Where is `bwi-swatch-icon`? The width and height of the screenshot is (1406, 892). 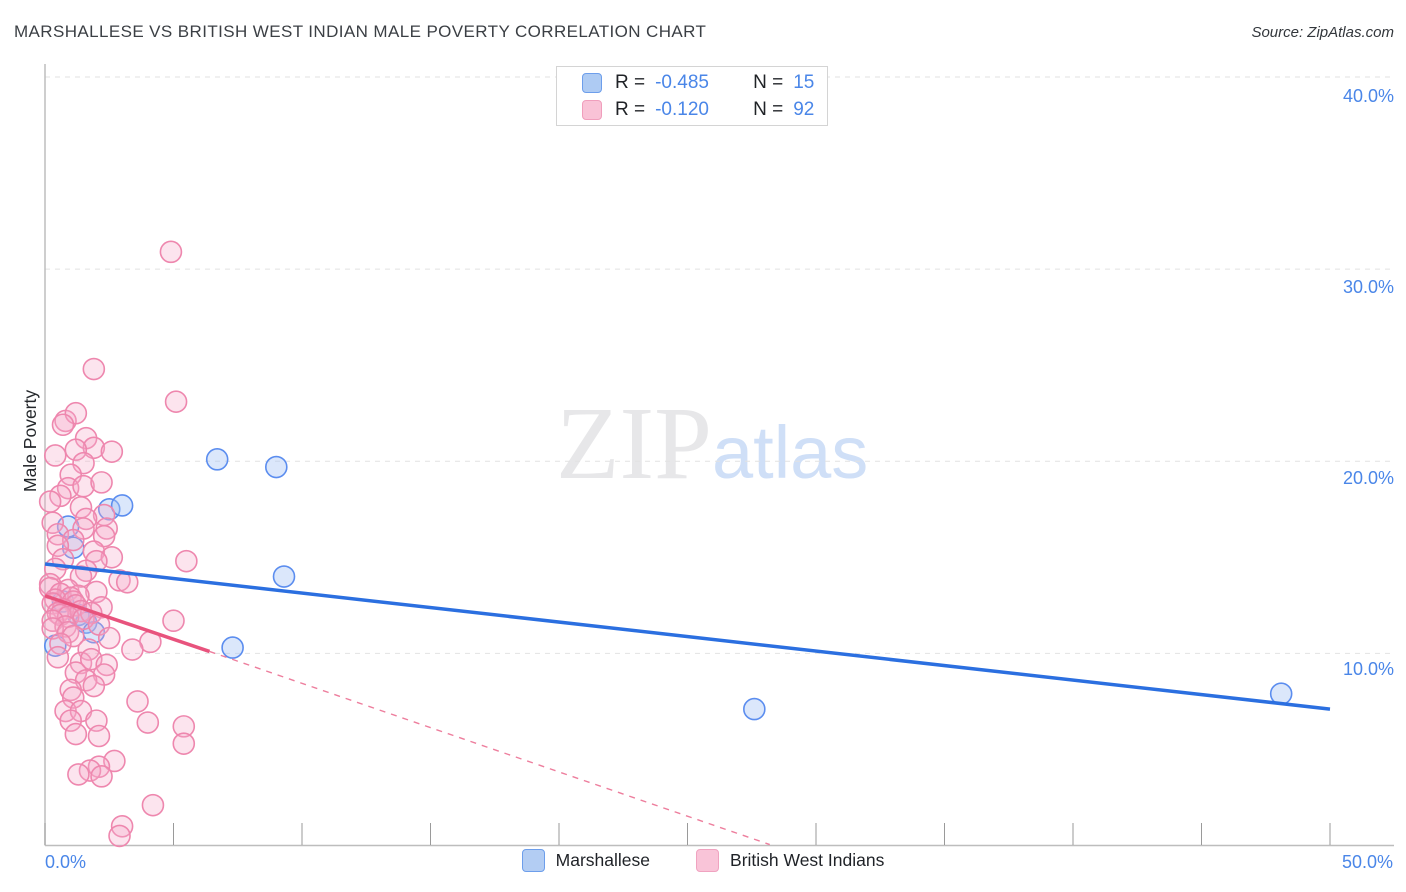
bwi-swatch-icon is located at coordinates (592, 109).